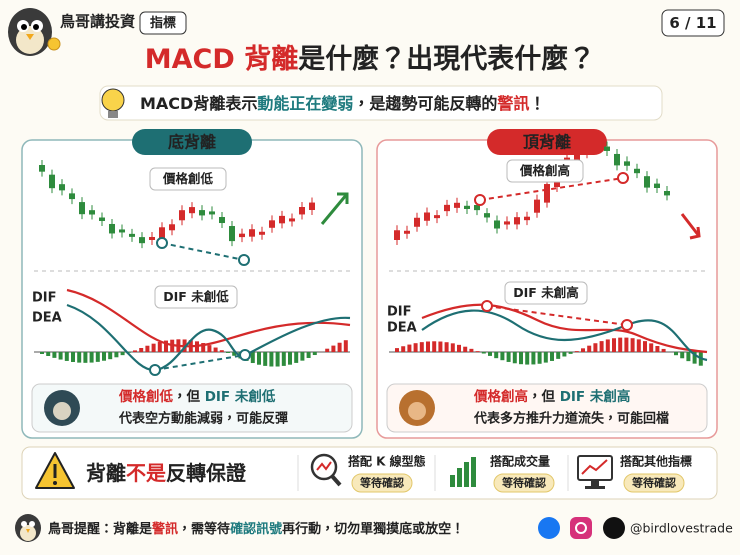  Describe the element at coordinates (203, 419) in the screenshot. I see `note-line2: 代表空方動能減弱，可能反彈` at that location.